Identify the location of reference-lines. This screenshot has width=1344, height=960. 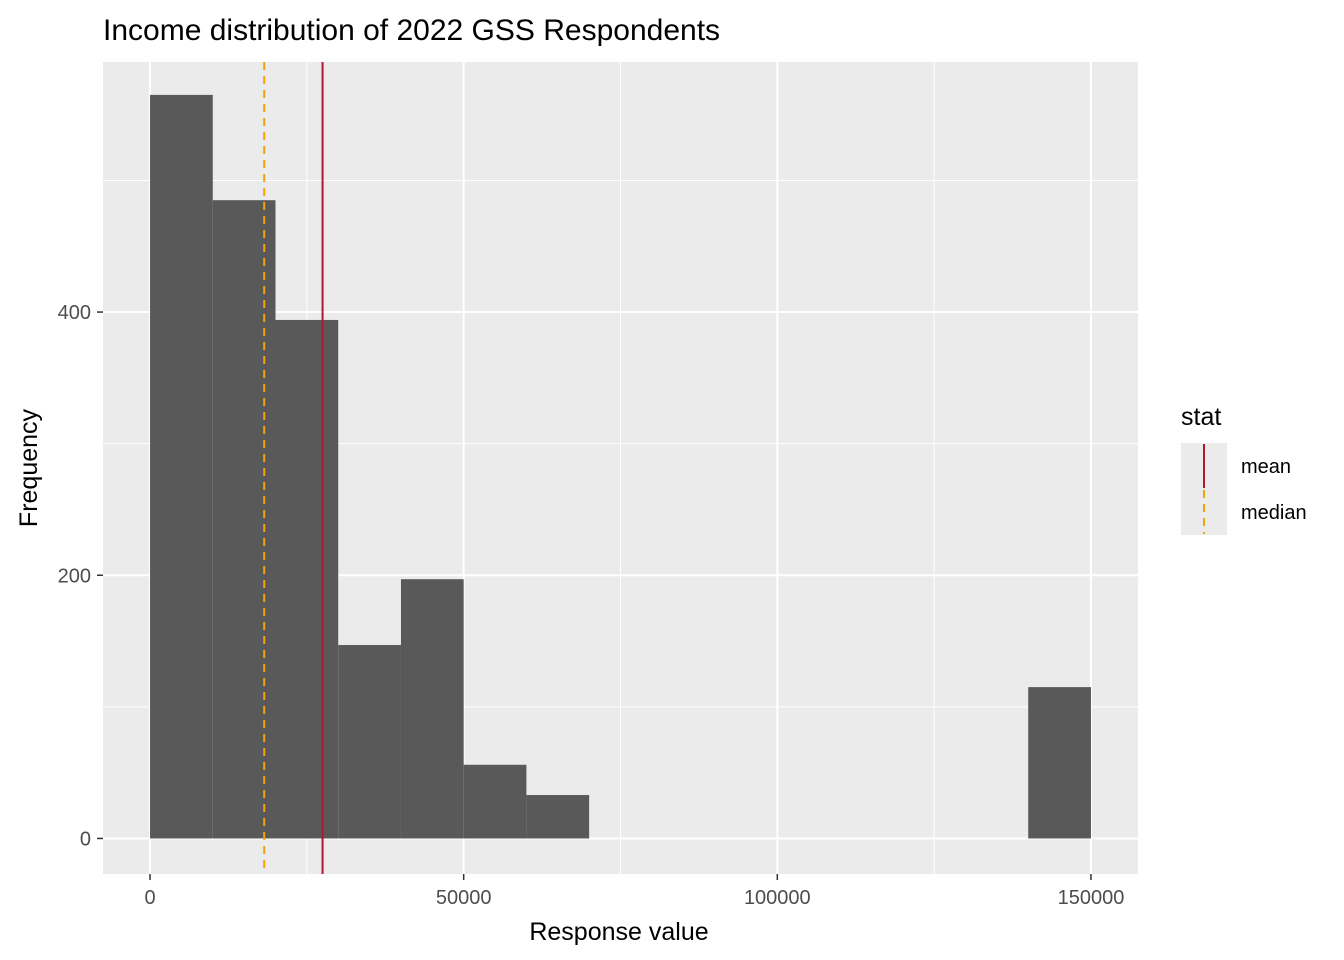
(293, 468).